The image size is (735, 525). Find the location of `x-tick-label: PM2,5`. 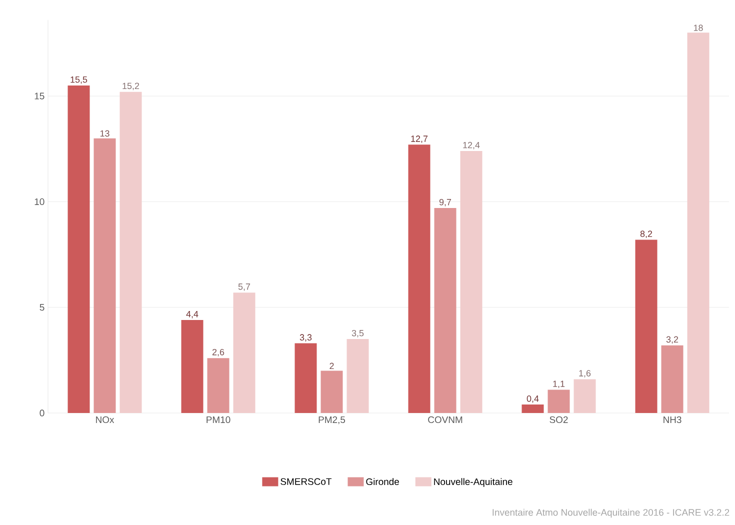

x-tick-label: PM2,5 is located at coordinates (332, 420).